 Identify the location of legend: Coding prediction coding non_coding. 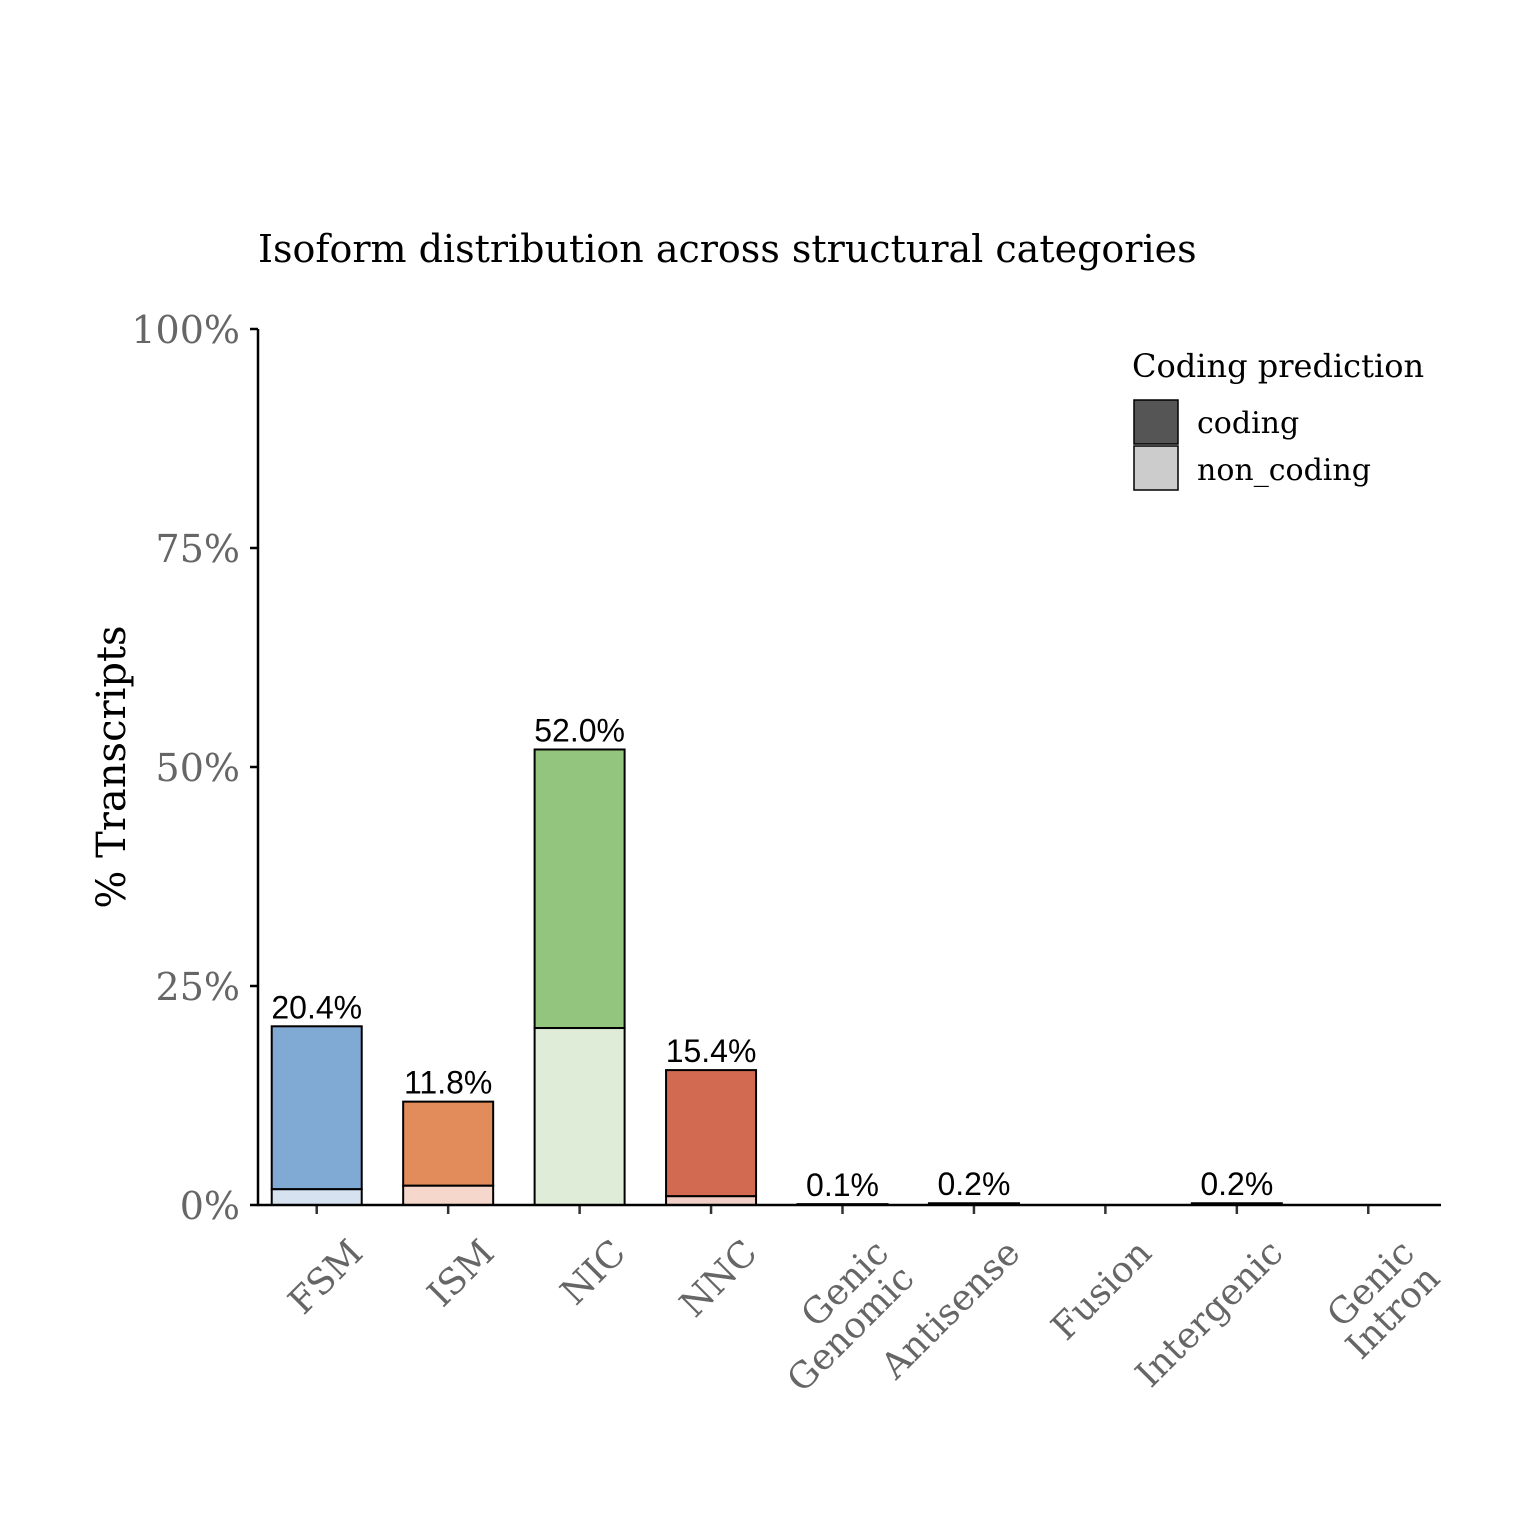
(1278, 419).